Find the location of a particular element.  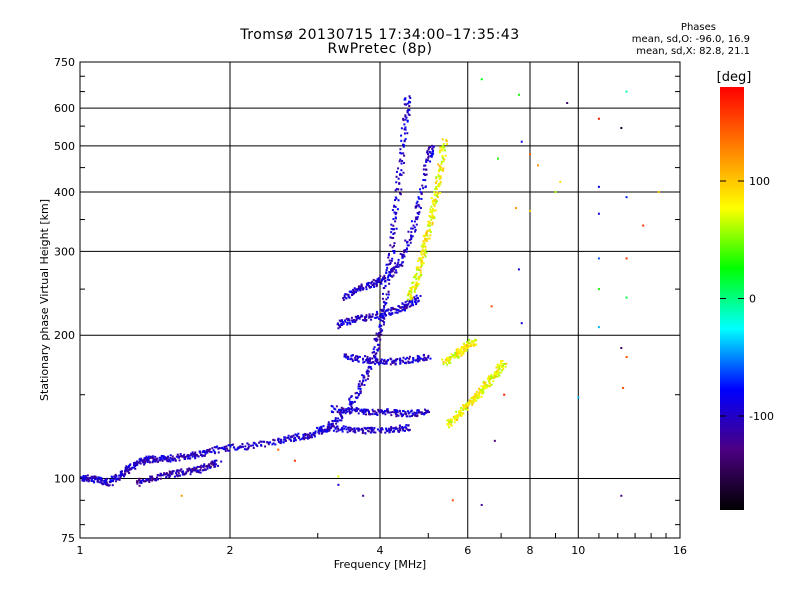

x-axis-ticks: 1 2 4 6 8 10 16 is located at coordinates (382, 545).